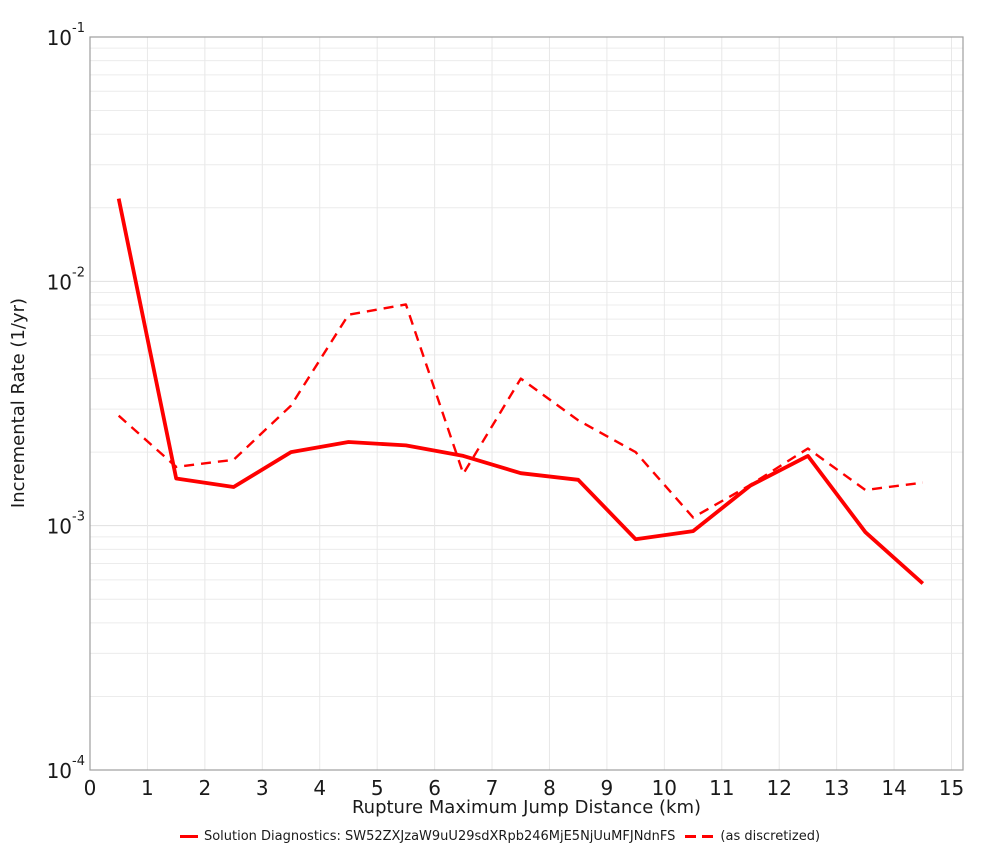  I want to click on x-tick-label: 9, so click(607, 788).